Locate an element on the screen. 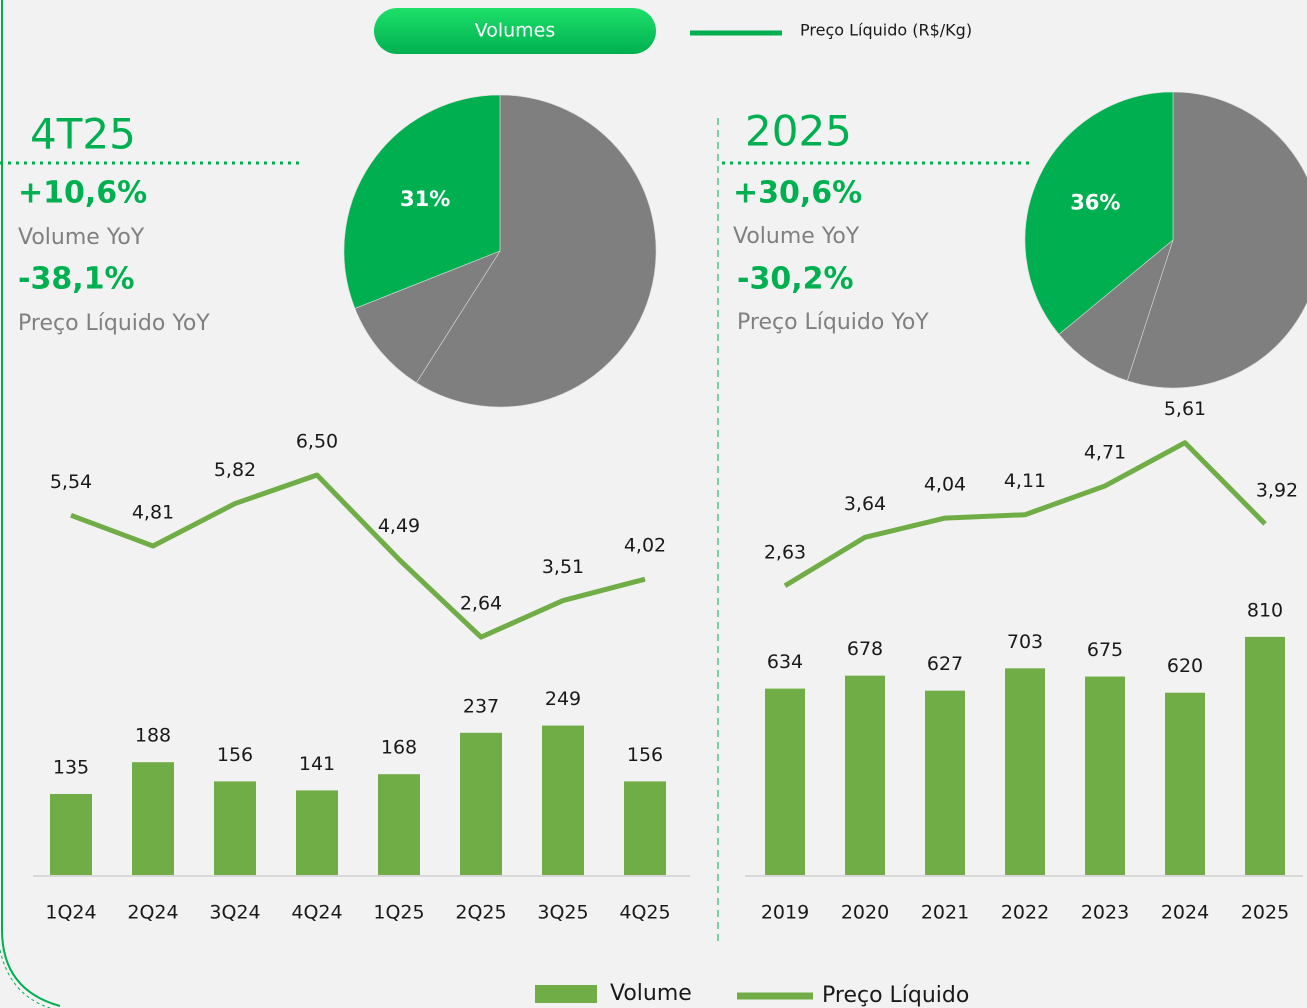  legend-label: Volume is located at coordinates (651, 993).